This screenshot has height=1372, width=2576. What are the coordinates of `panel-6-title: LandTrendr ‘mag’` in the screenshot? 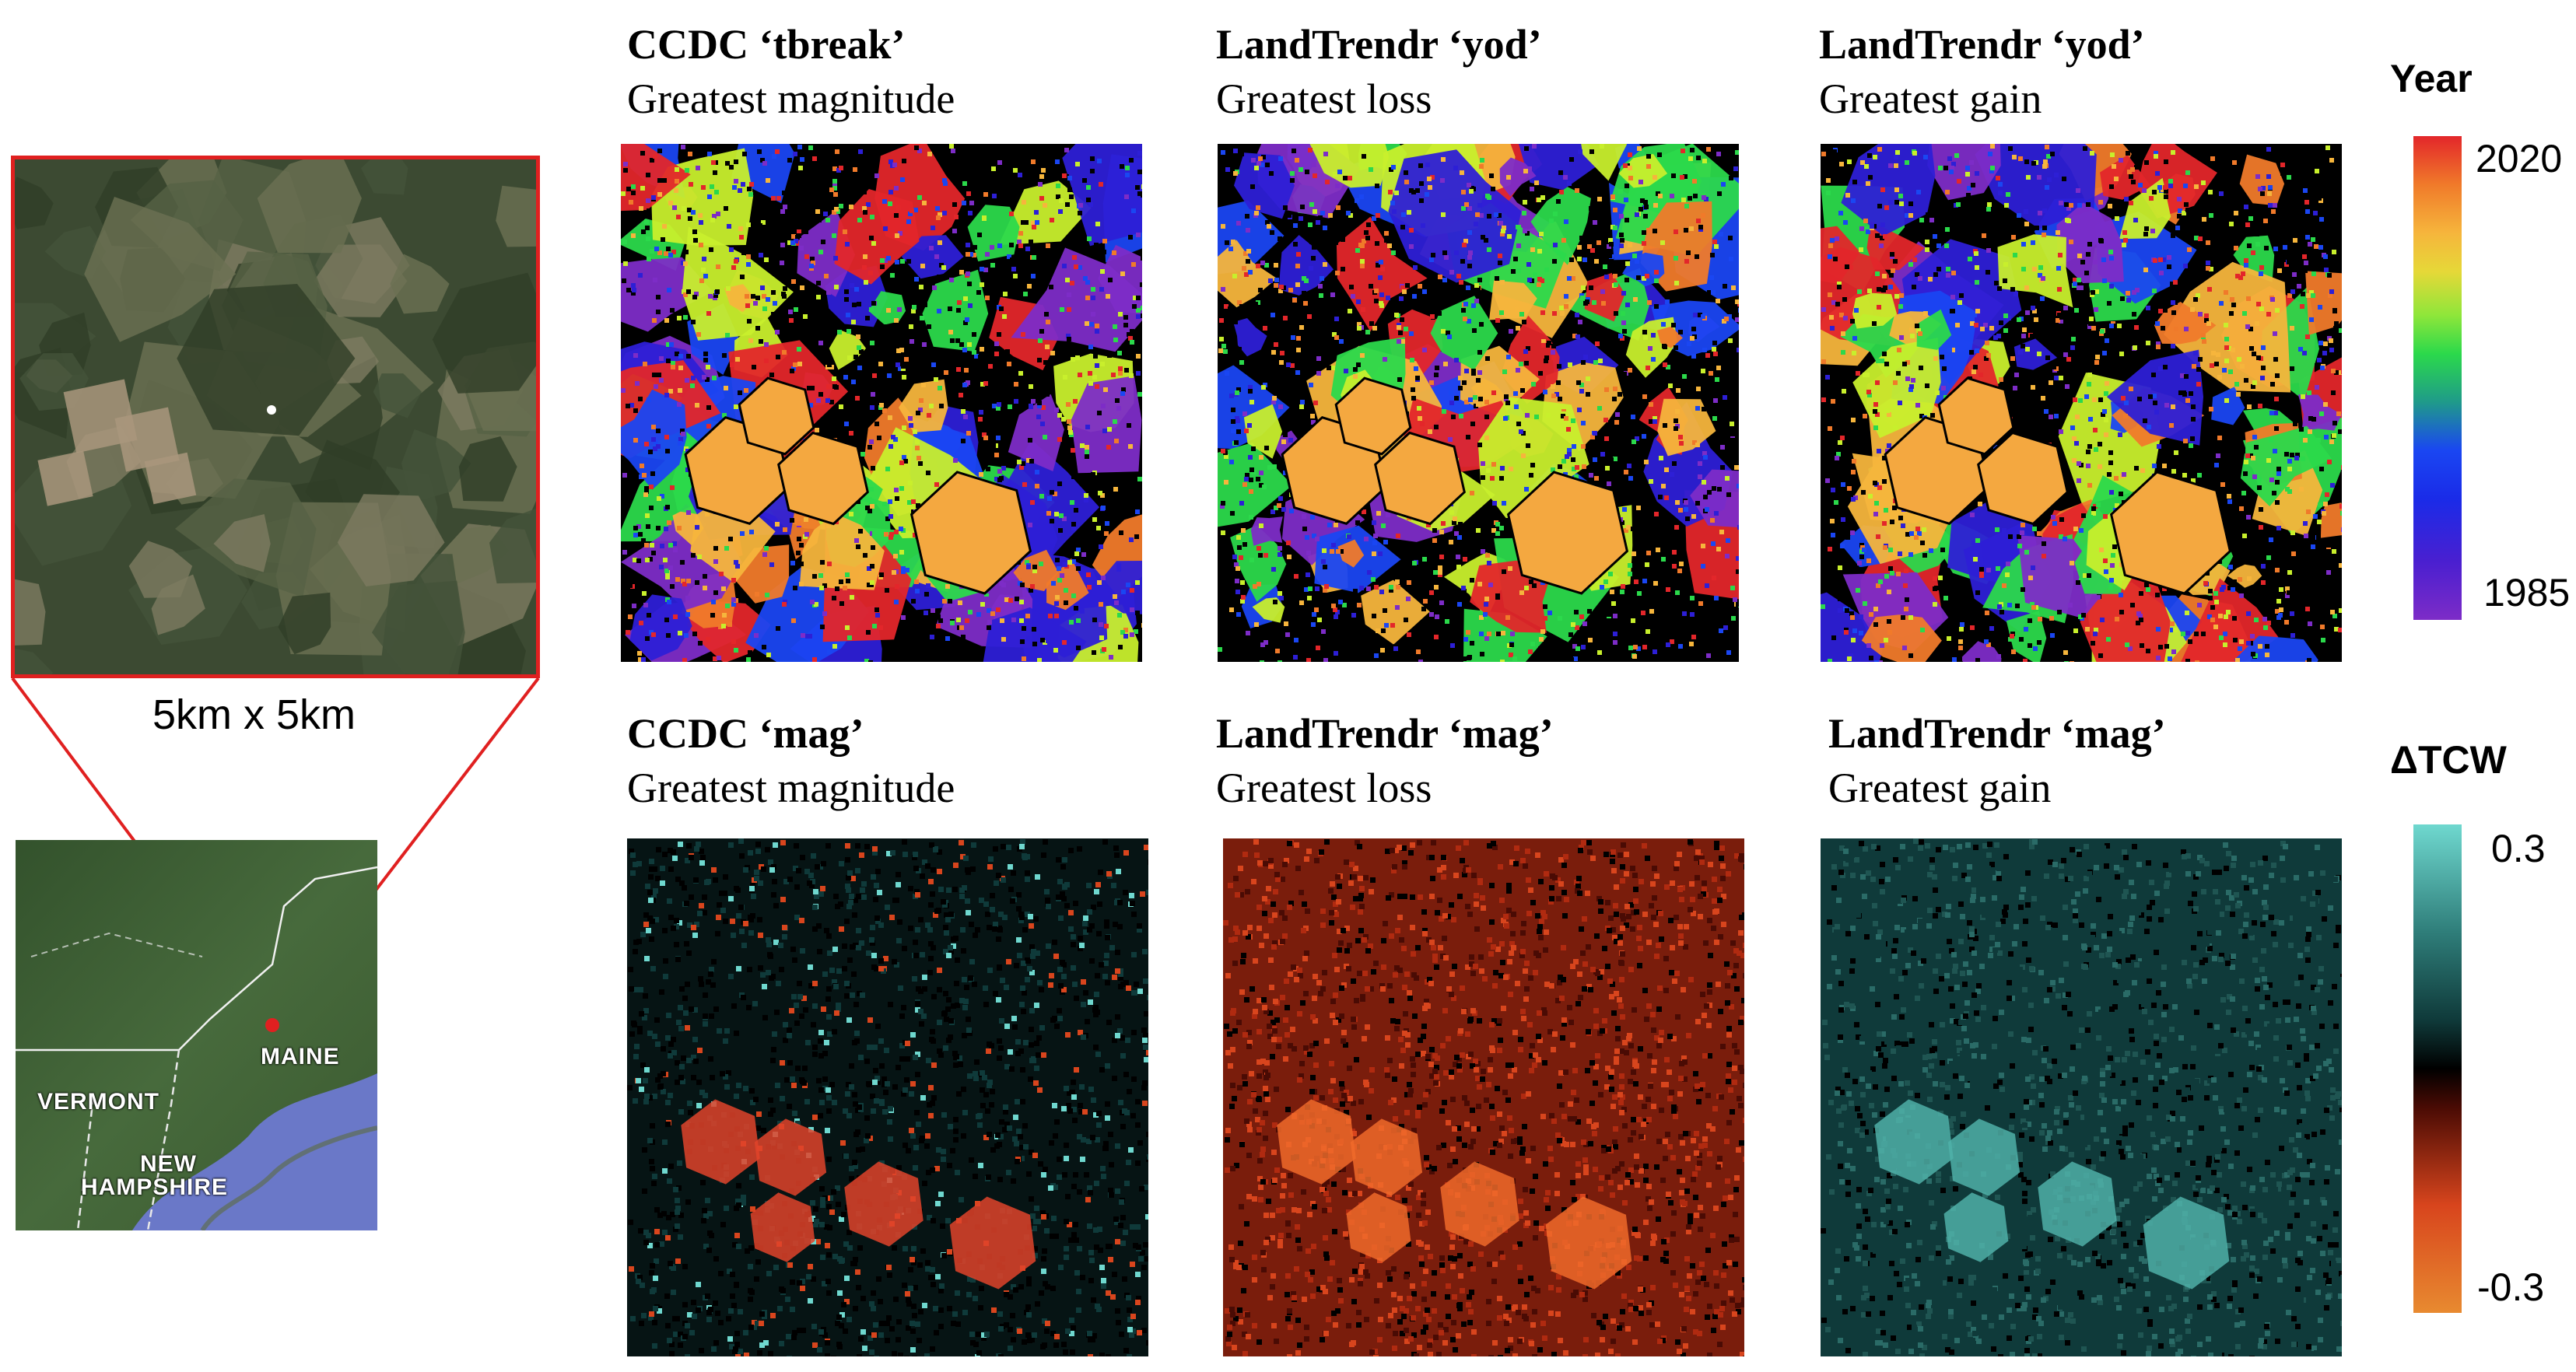 It's located at (1997, 734).